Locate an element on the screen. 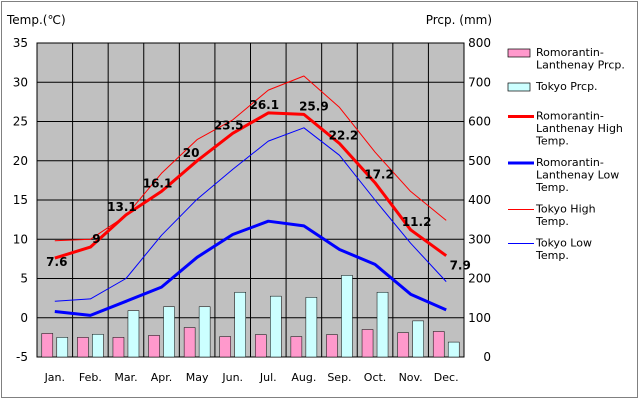 This screenshot has height=404, width=640. data-label-romorantin-high: 22.2 is located at coordinates (344, 135).